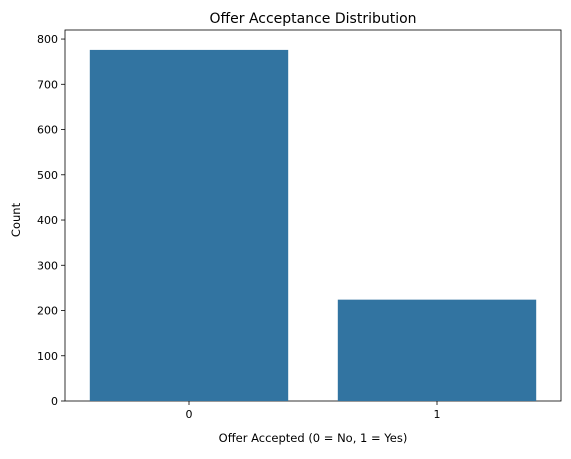  I want to click on y-tick-label: 200, so click(47, 311).